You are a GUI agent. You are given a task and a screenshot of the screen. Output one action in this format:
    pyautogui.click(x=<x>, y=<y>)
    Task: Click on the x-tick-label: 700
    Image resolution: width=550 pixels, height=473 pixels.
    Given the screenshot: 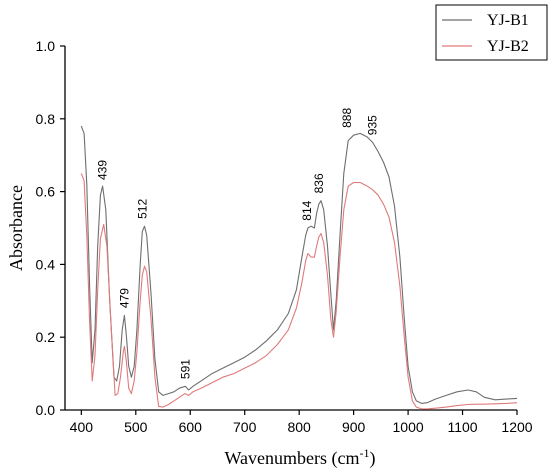 What is the action you would take?
    pyautogui.click(x=245, y=427)
    